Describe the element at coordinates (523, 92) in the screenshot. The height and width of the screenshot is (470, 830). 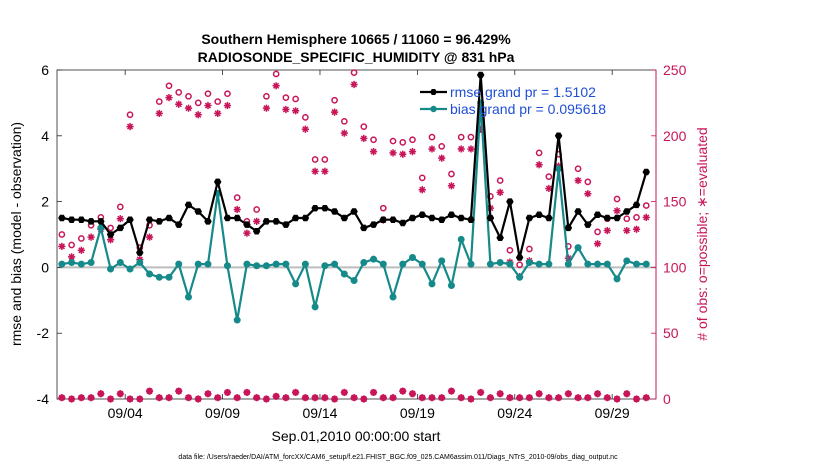
I see `legend-rmse-label: rmse grand pr = 1.5102` at that location.